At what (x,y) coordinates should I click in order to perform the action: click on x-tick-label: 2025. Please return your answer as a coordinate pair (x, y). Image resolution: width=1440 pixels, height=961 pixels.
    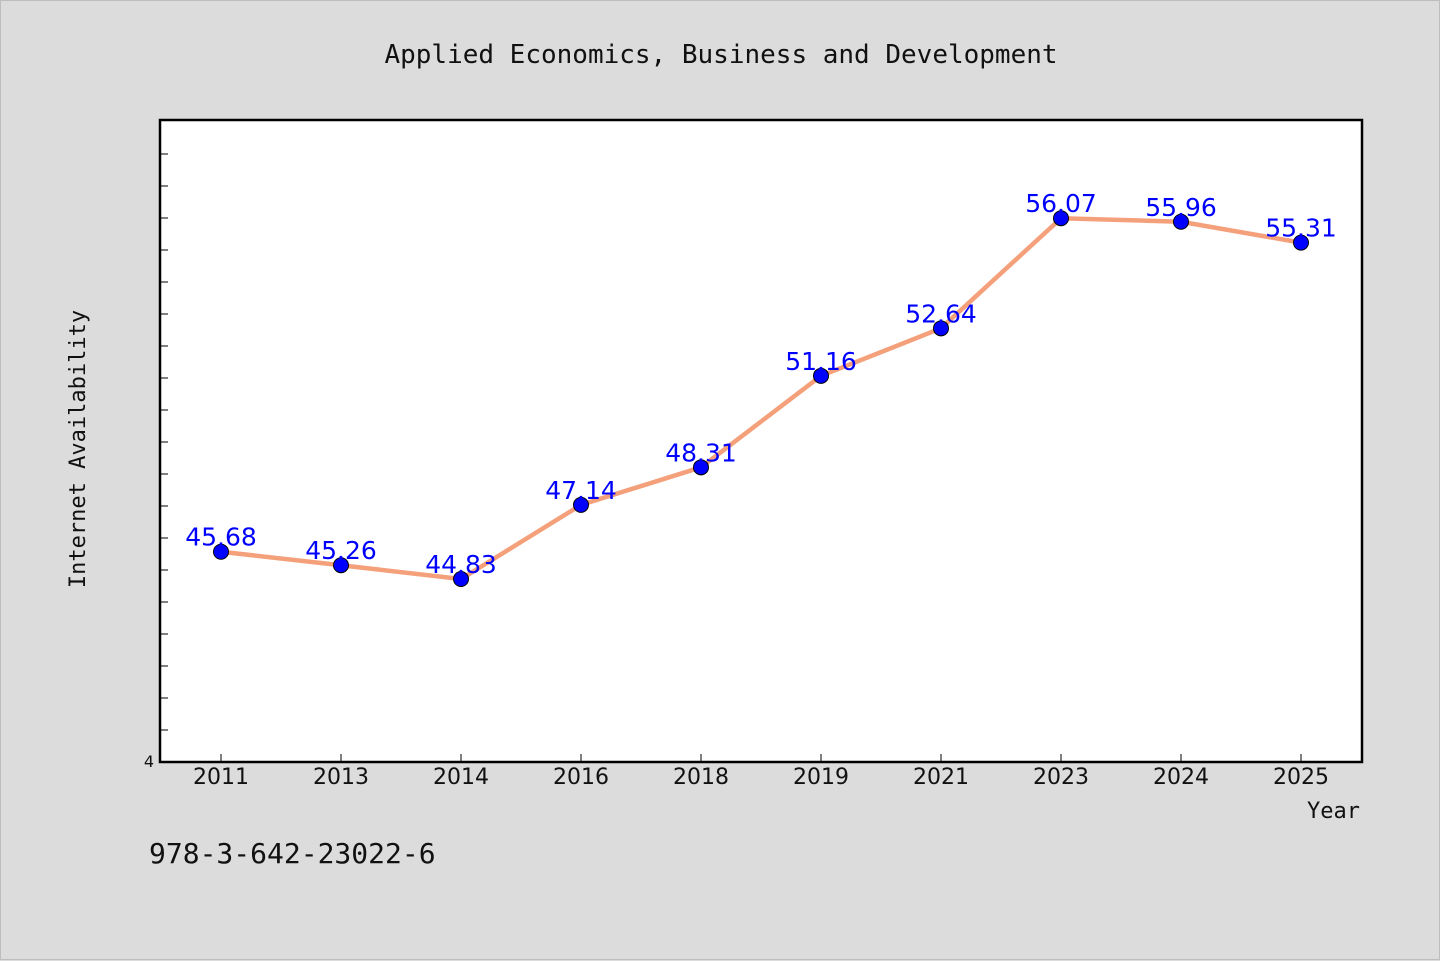
    Looking at the image, I should click on (1301, 777).